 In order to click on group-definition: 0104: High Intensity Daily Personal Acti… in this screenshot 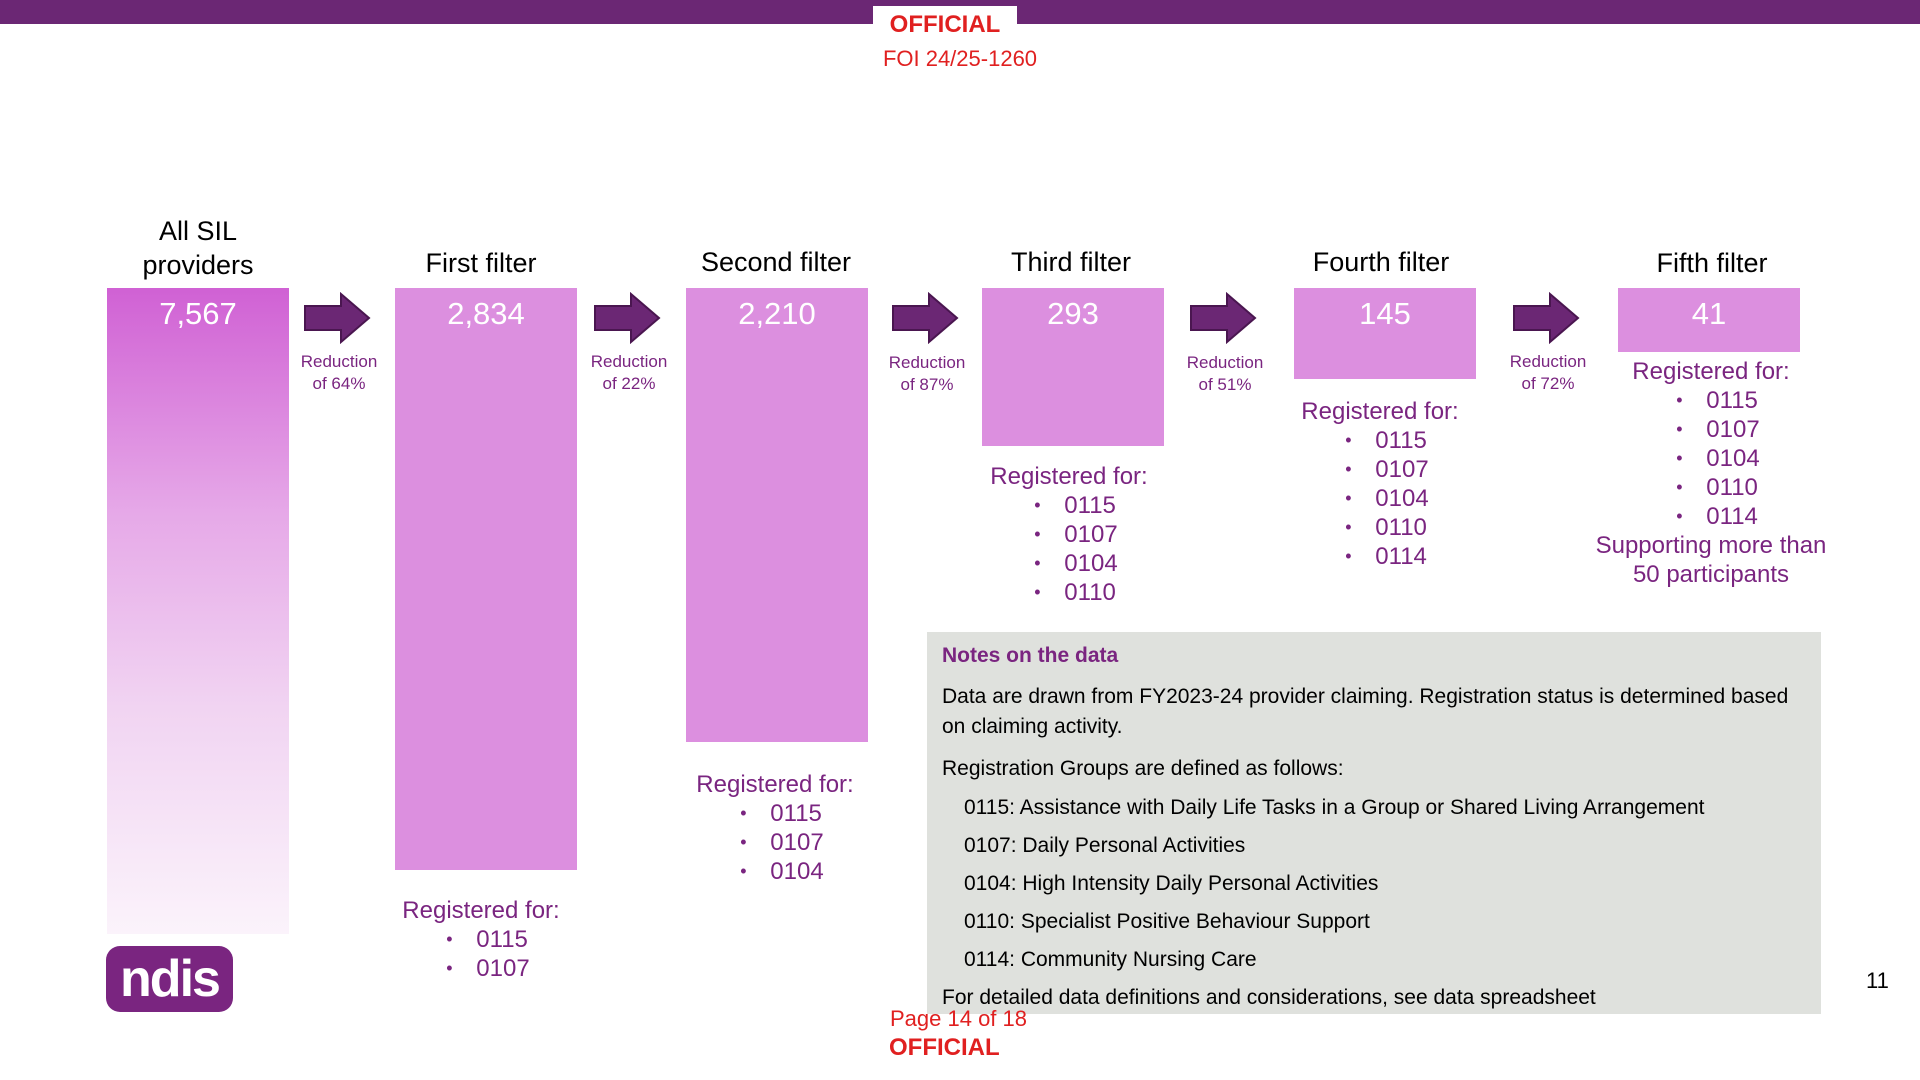, I will do `click(1171, 883)`.